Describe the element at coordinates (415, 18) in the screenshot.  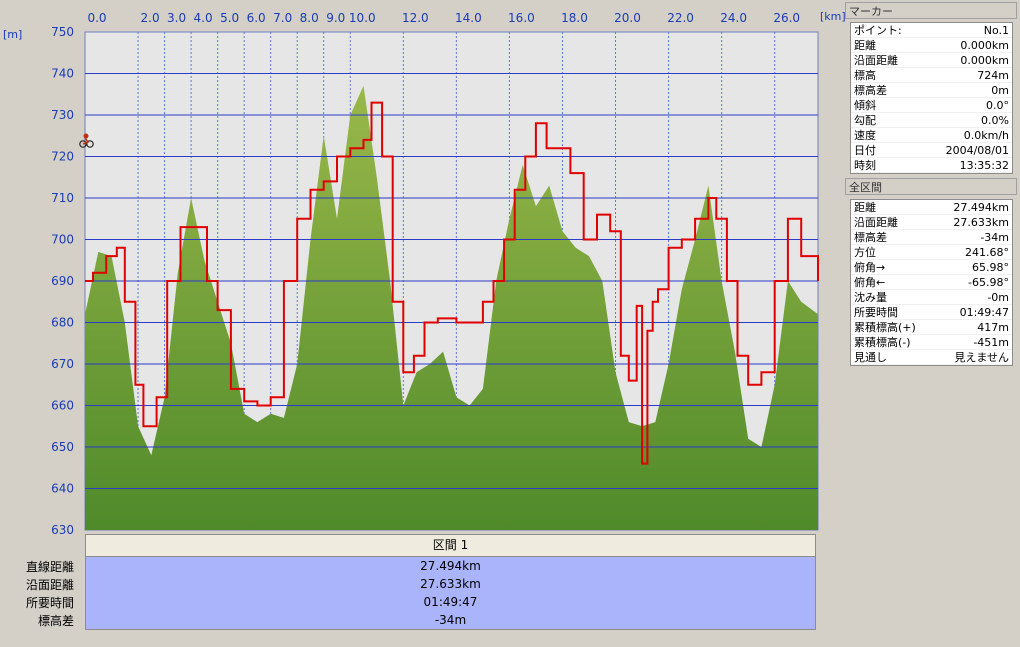
I see `x-tick-label: 12.0` at that location.